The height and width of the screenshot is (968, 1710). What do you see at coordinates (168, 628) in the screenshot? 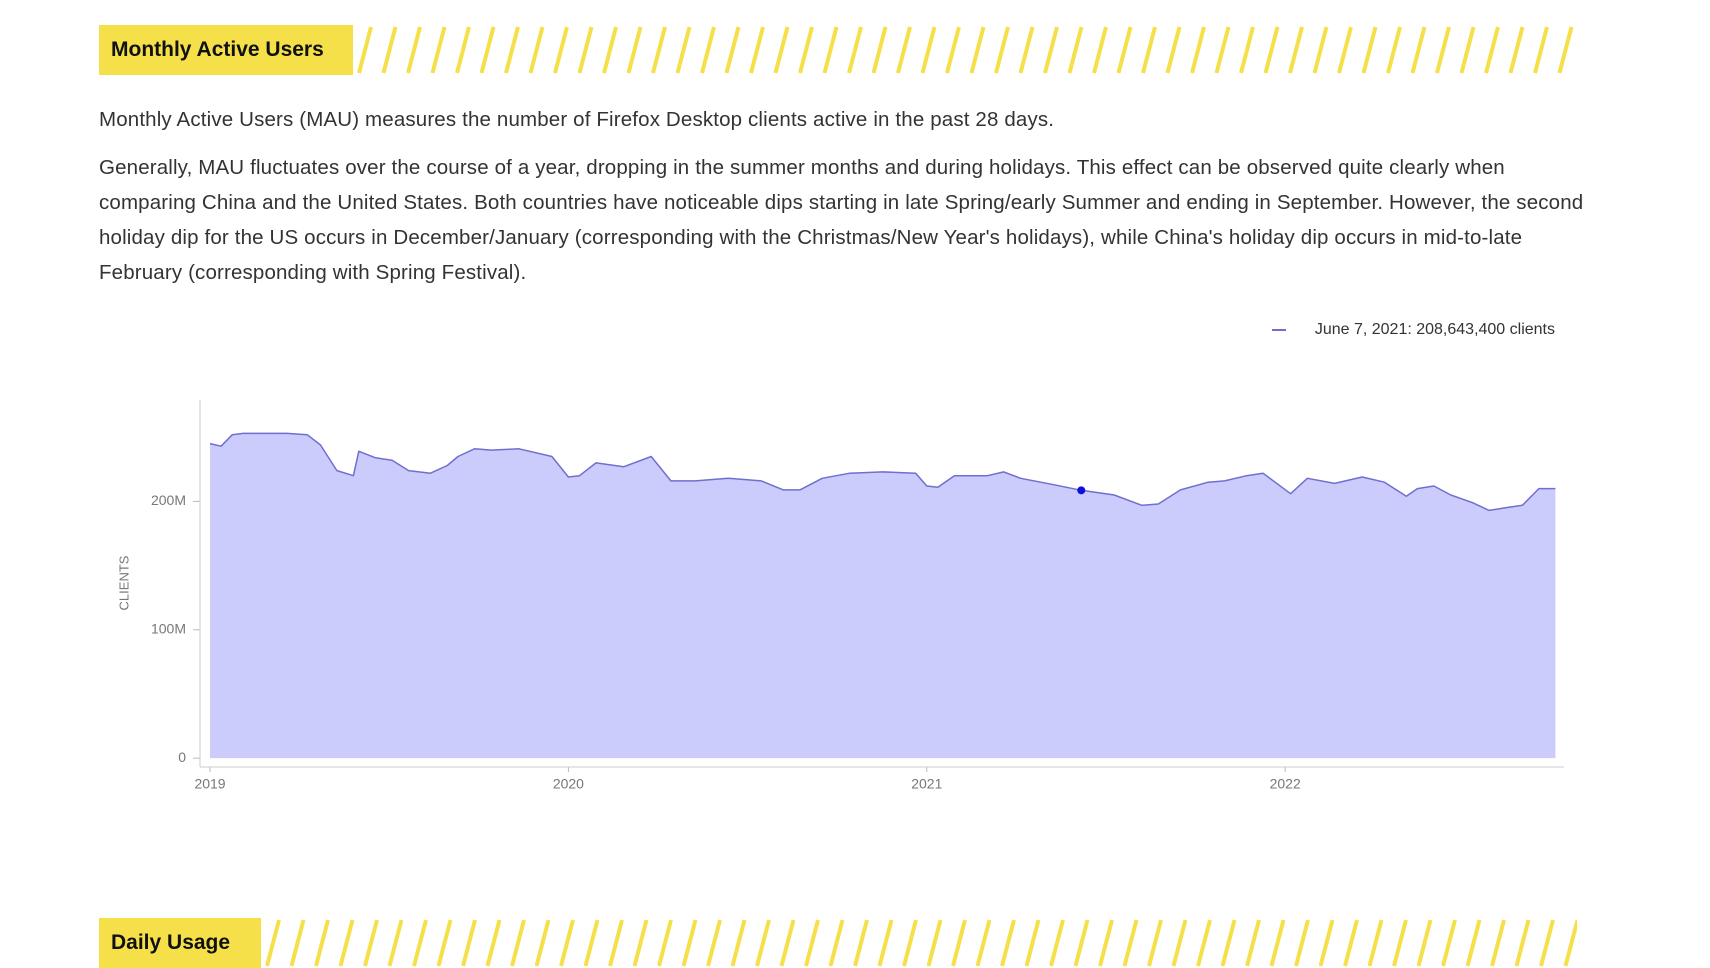
I see `y-tick-label: 100M` at bounding box center [168, 628].